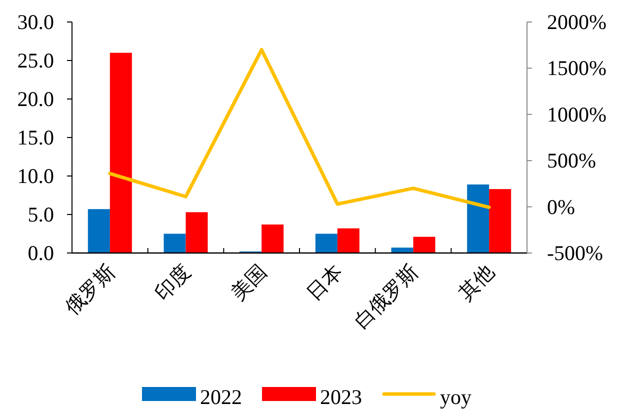  I want to click on y-tick-label: 20.0, so click(35, 99).